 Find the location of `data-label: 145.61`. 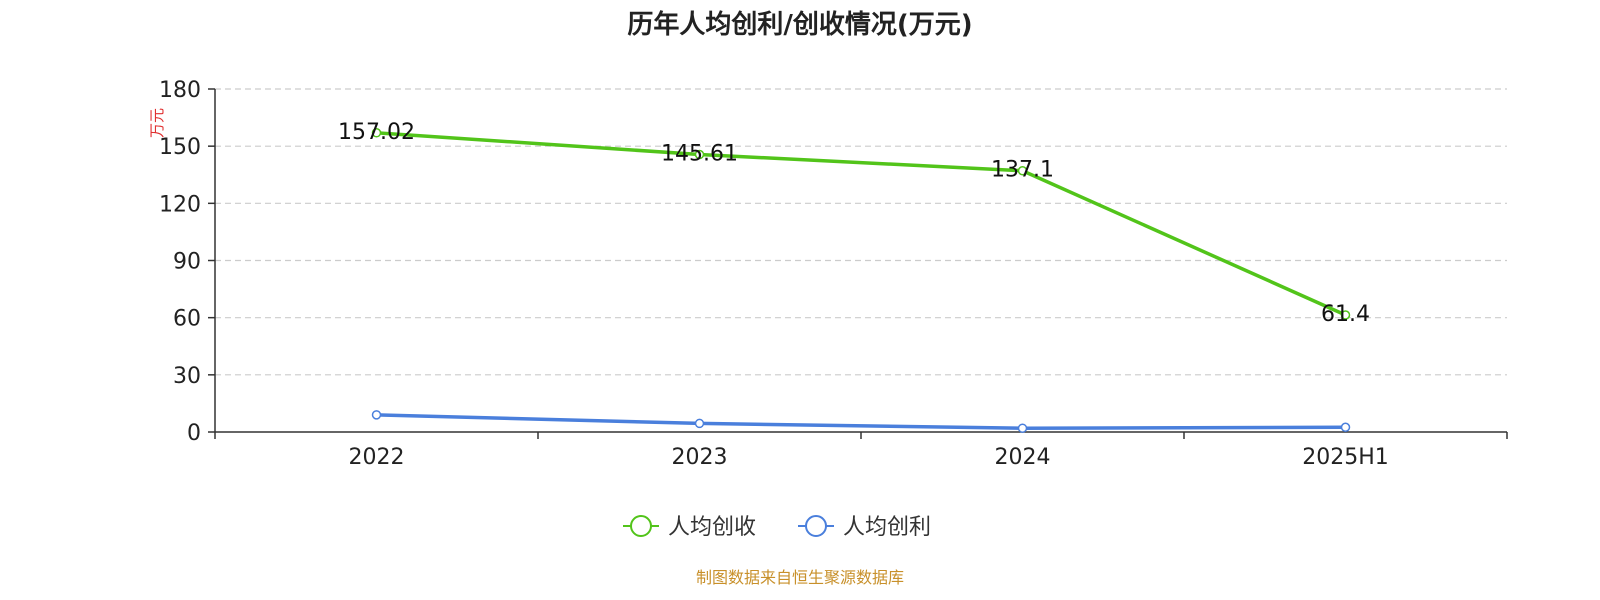

data-label: 145.61 is located at coordinates (699, 154).